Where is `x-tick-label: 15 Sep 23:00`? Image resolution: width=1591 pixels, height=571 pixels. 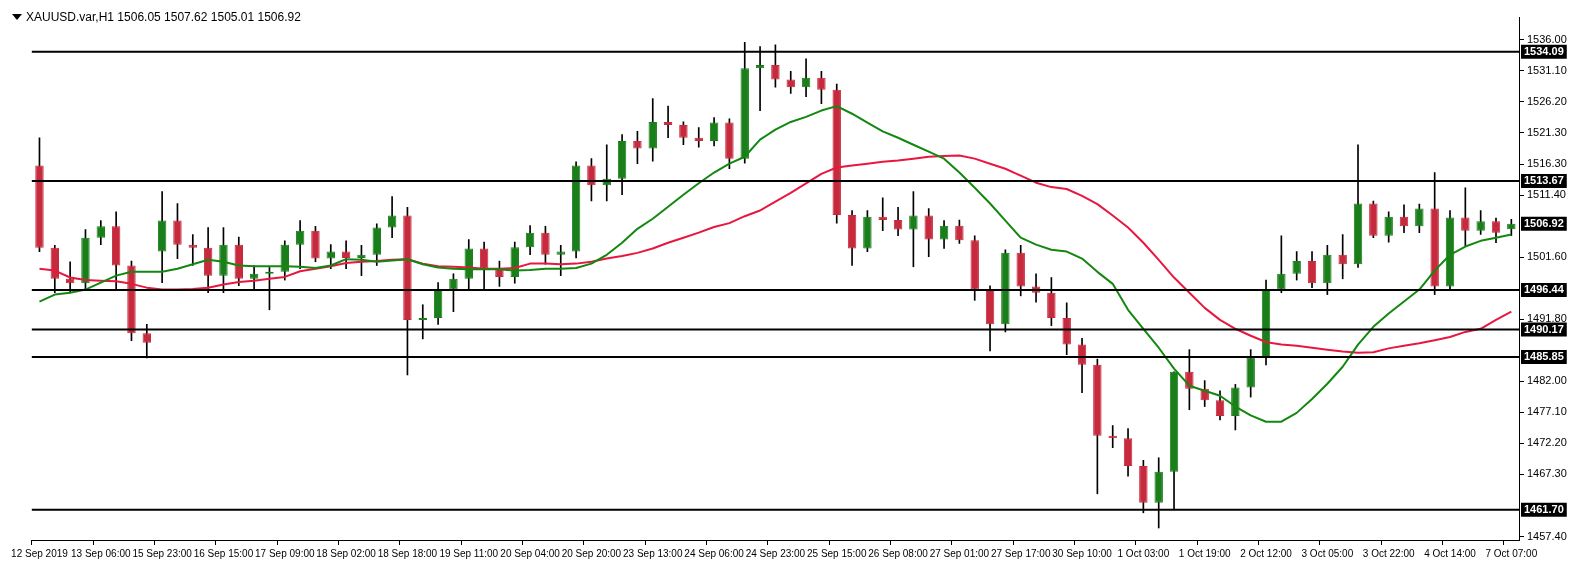 x-tick-label: 15 Sep 23:00 is located at coordinates (162, 553).